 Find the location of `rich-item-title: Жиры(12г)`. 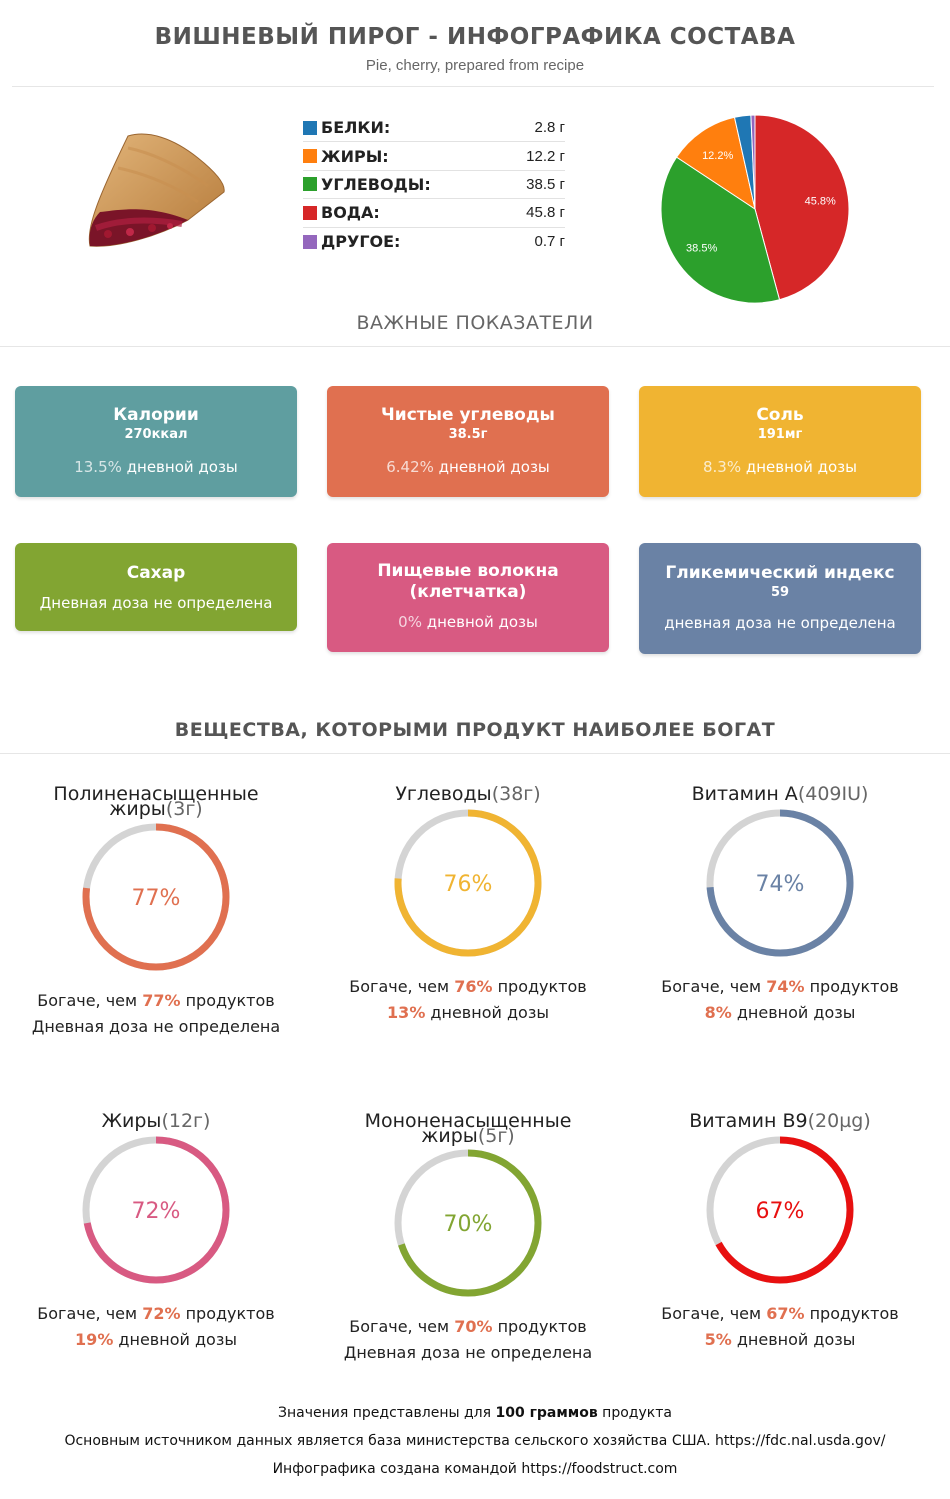

rich-item-title: Жиры(12г) is located at coordinates (156, 1121).